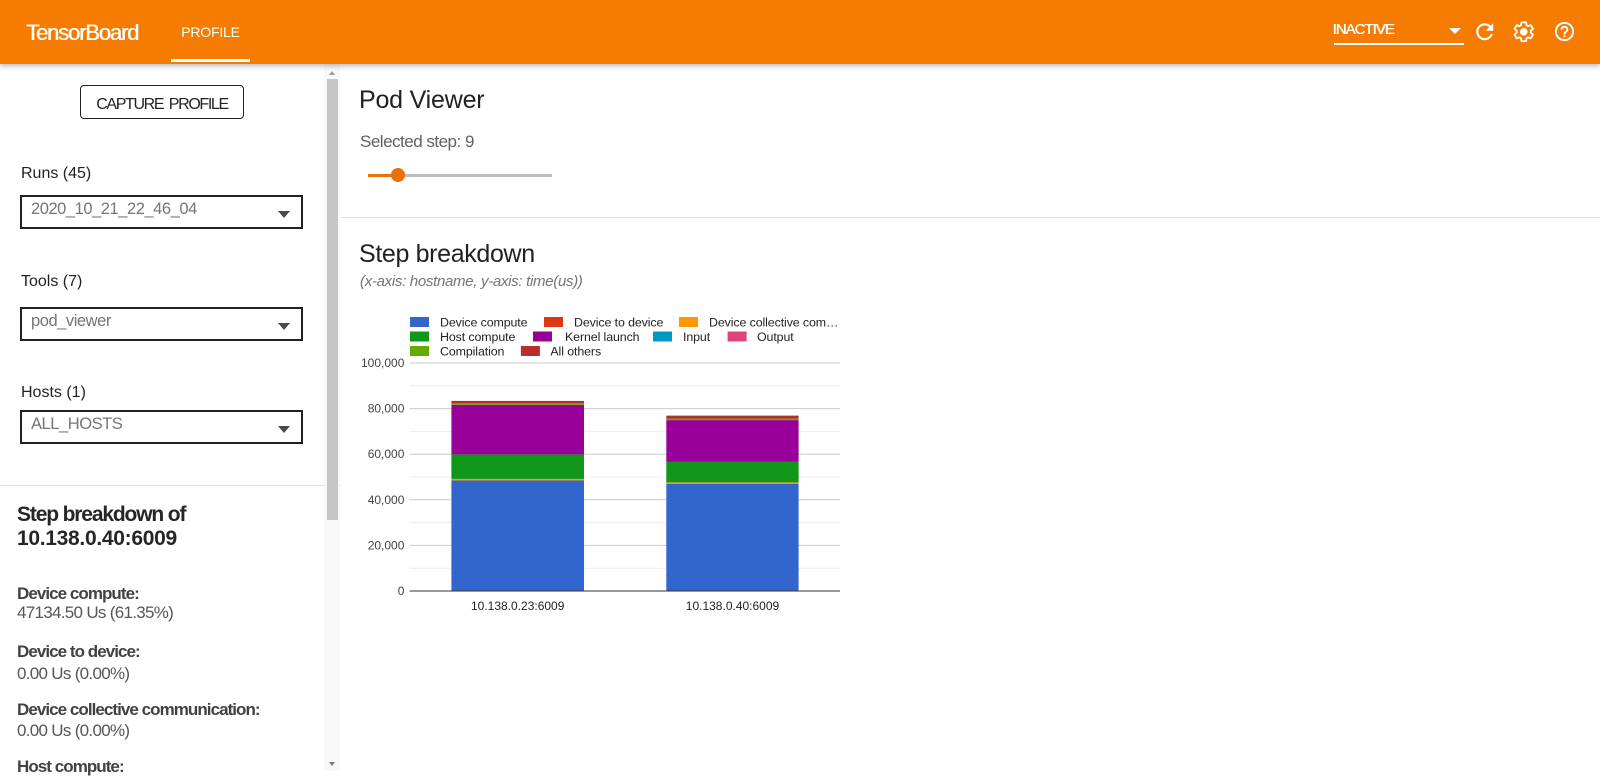 The width and height of the screenshot is (1600, 776). Describe the element at coordinates (484, 323) in the screenshot. I see `svg-text: Device compute` at that location.